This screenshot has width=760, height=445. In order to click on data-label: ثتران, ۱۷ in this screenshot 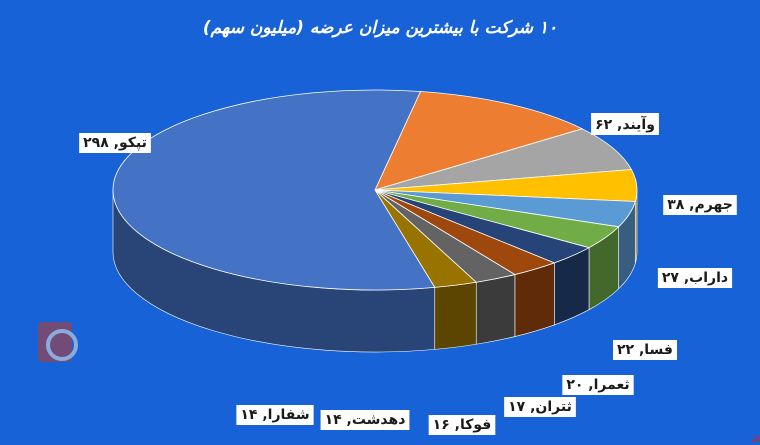, I will do `click(540, 407)`.